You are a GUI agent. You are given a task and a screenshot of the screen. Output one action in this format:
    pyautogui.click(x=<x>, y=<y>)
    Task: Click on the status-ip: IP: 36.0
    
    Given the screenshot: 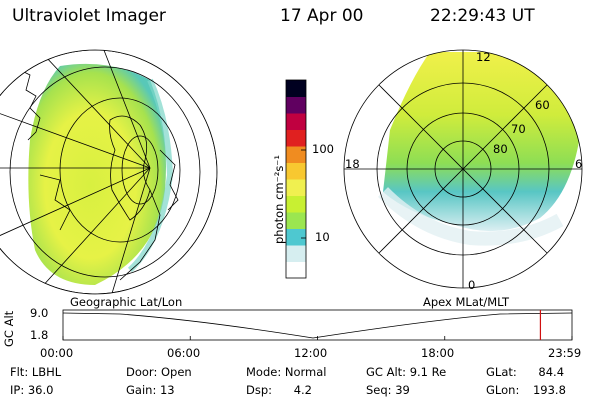 What is the action you would take?
    pyautogui.click(x=32, y=390)
    